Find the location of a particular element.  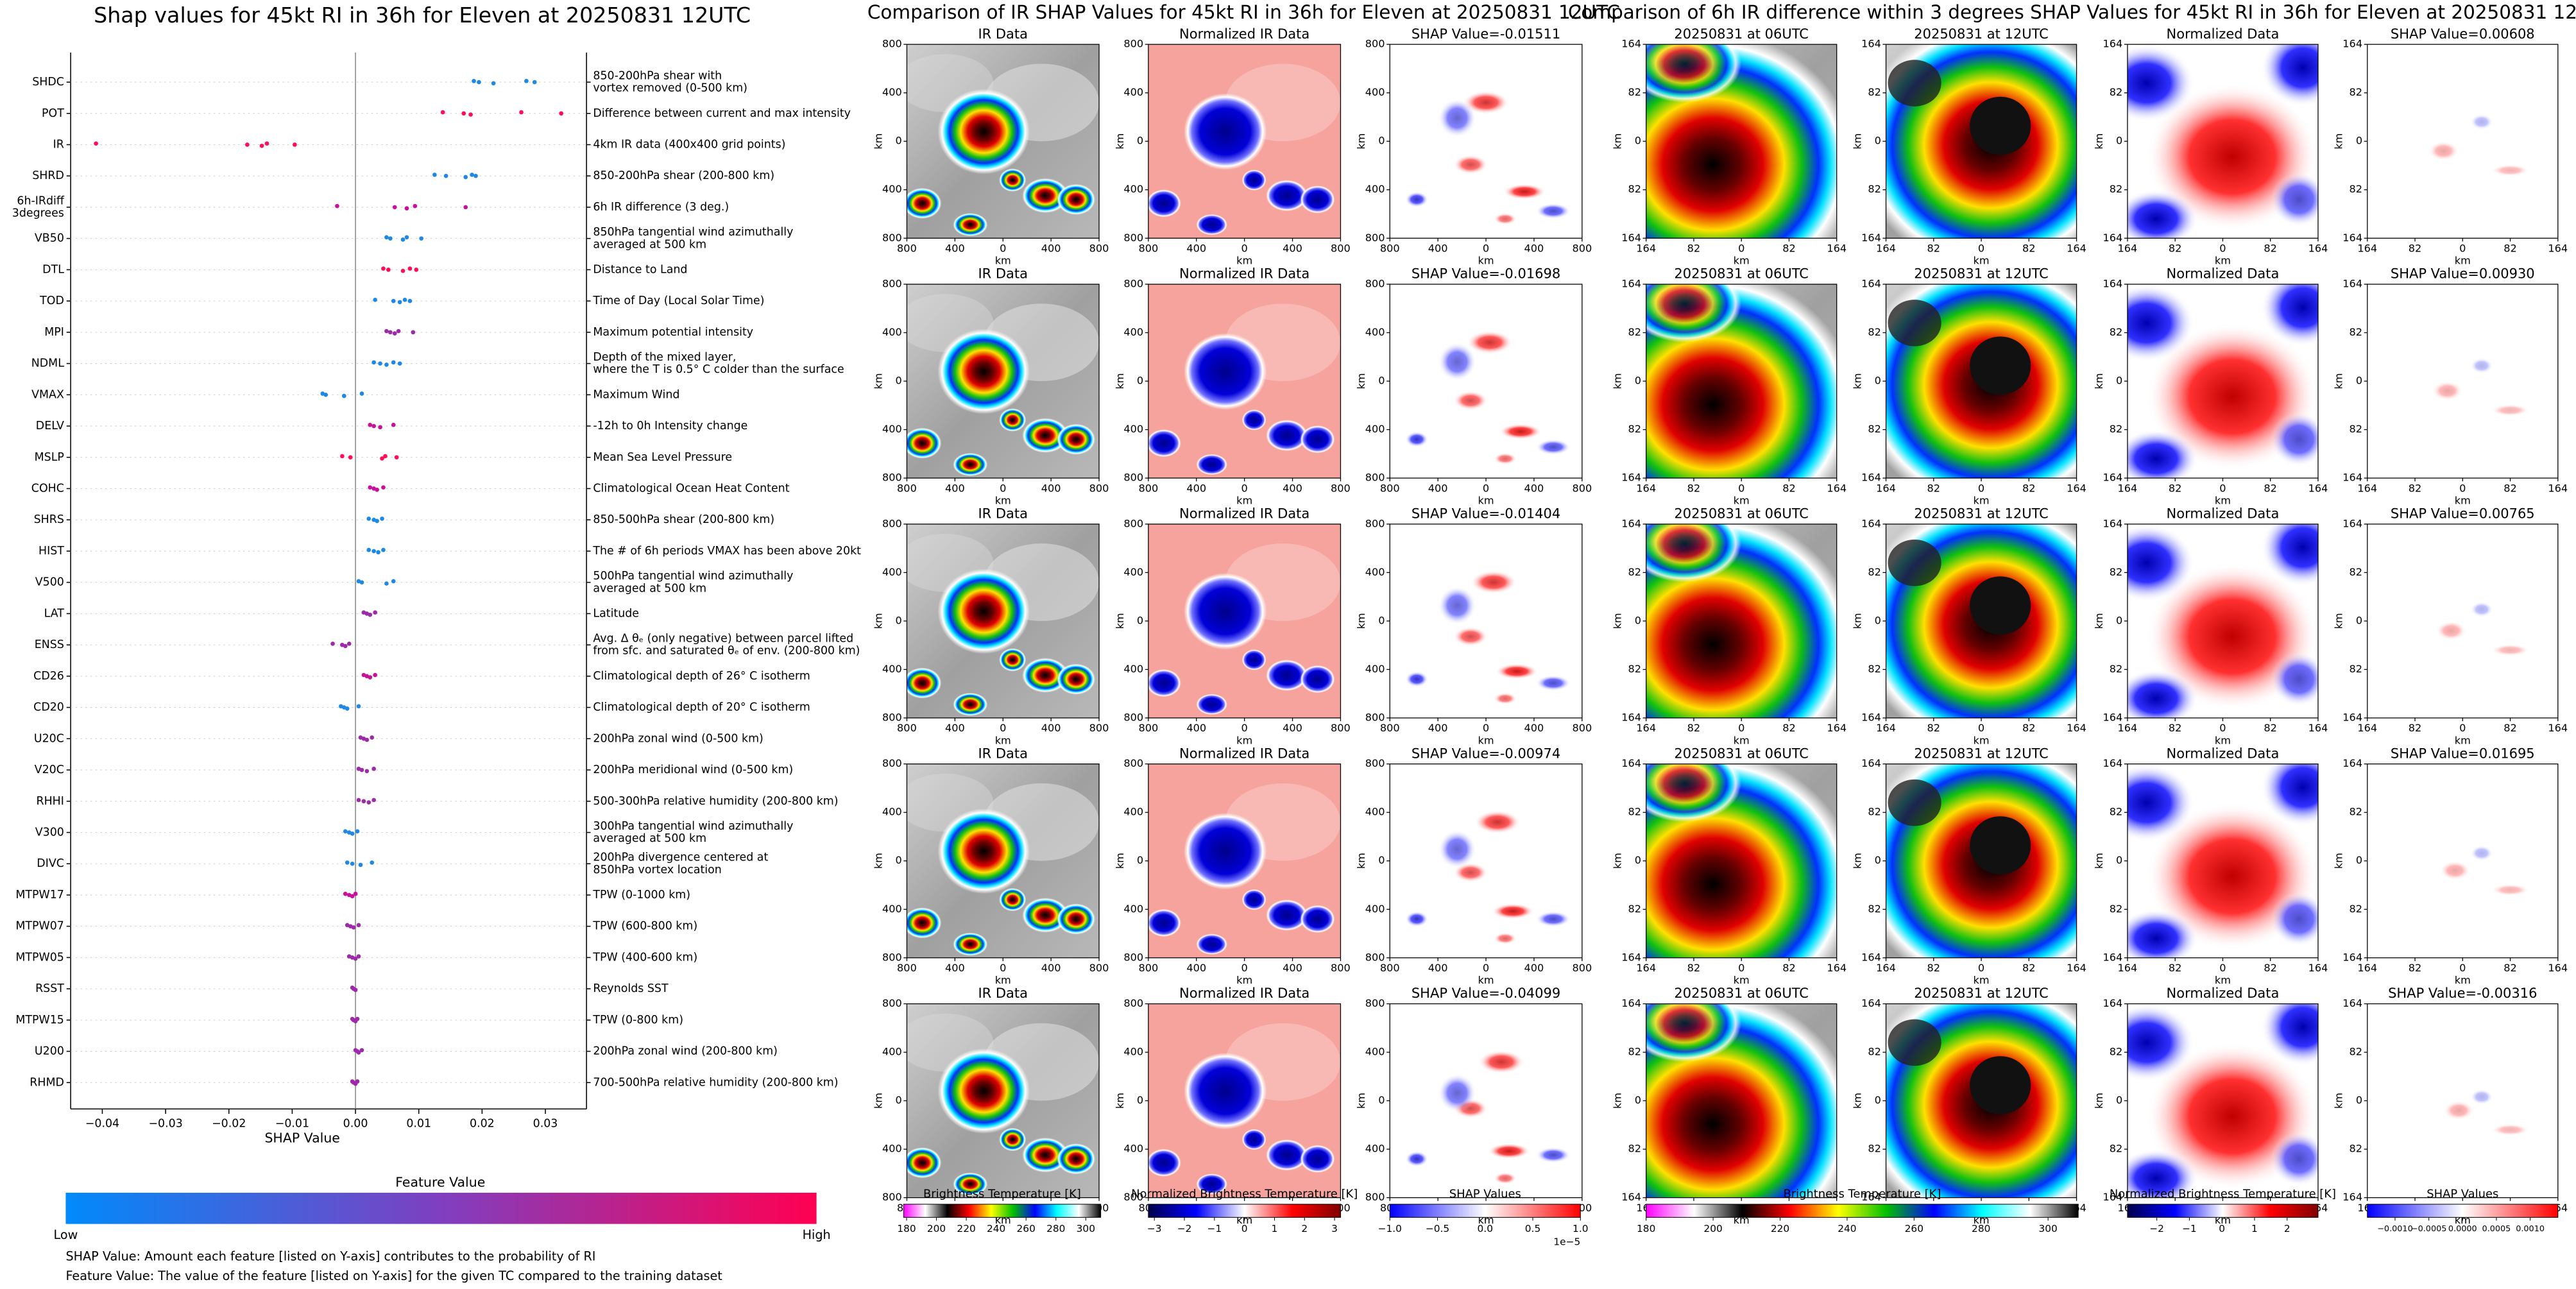

feature-label: 6h-IRdiff is located at coordinates (40, 200).